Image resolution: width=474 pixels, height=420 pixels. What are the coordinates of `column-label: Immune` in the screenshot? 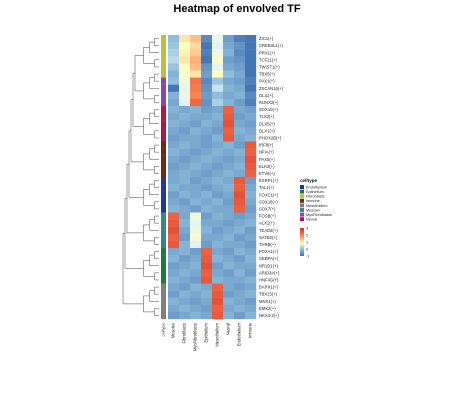 It's located at (250, 330).